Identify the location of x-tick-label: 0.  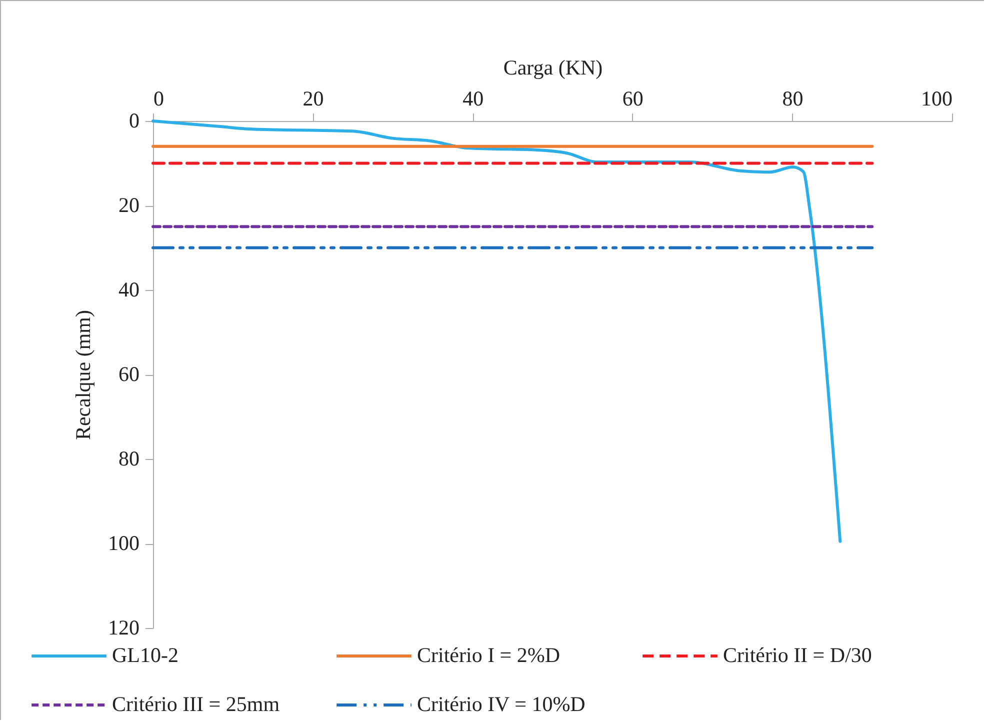
(159, 98).